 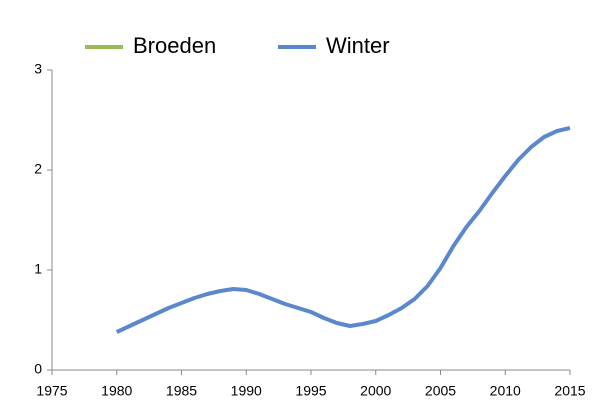 What do you see at coordinates (116, 391) in the screenshot?
I see `x-tick-label: 1980` at bounding box center [116, 391].